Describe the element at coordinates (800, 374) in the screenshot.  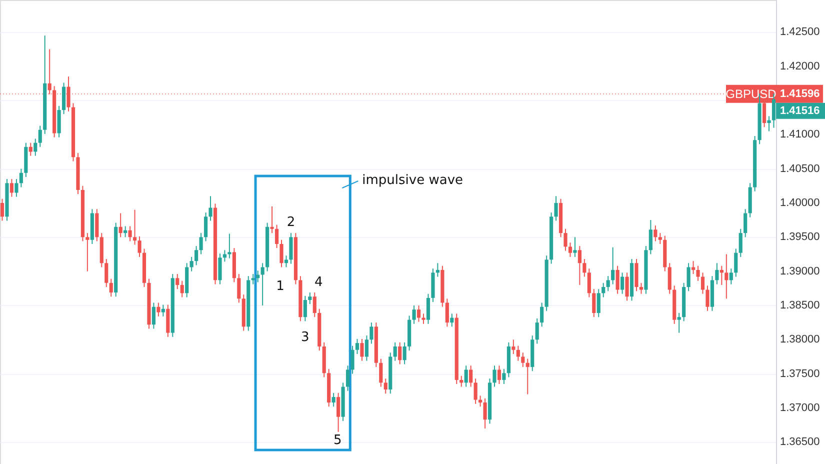
I see `y-tick-label: 1.37500` at that location.